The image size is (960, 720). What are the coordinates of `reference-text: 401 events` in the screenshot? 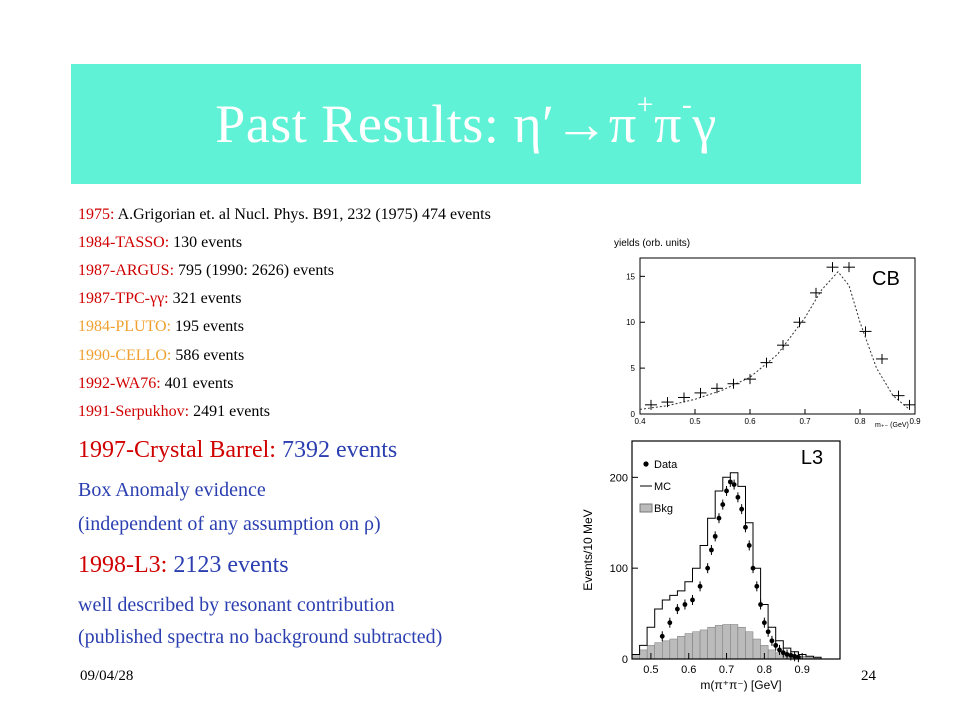 It's located at (197, 383).